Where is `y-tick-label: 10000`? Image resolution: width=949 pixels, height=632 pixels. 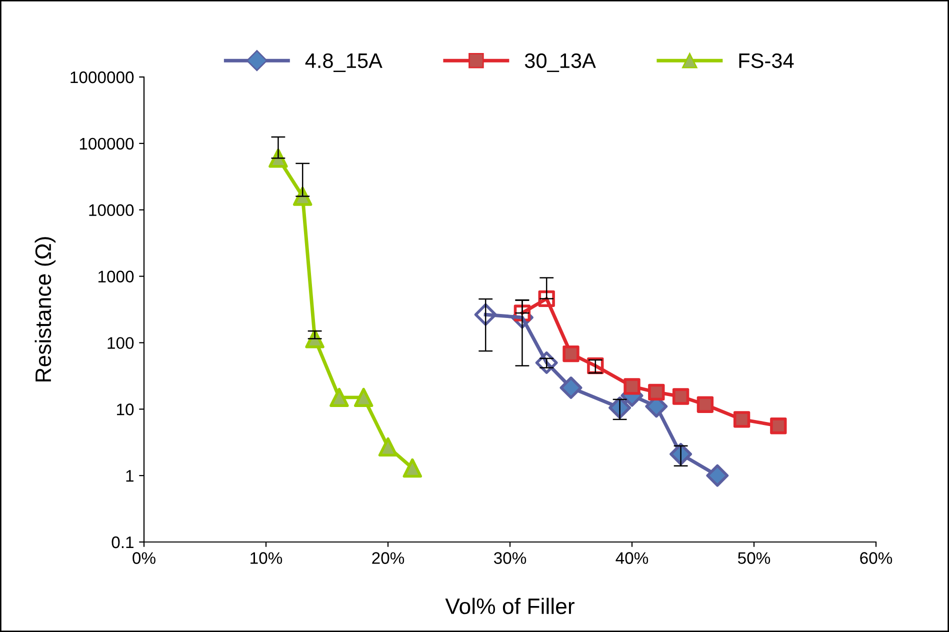 y-tick-label: 10000 is located at coordinates (111, 210).